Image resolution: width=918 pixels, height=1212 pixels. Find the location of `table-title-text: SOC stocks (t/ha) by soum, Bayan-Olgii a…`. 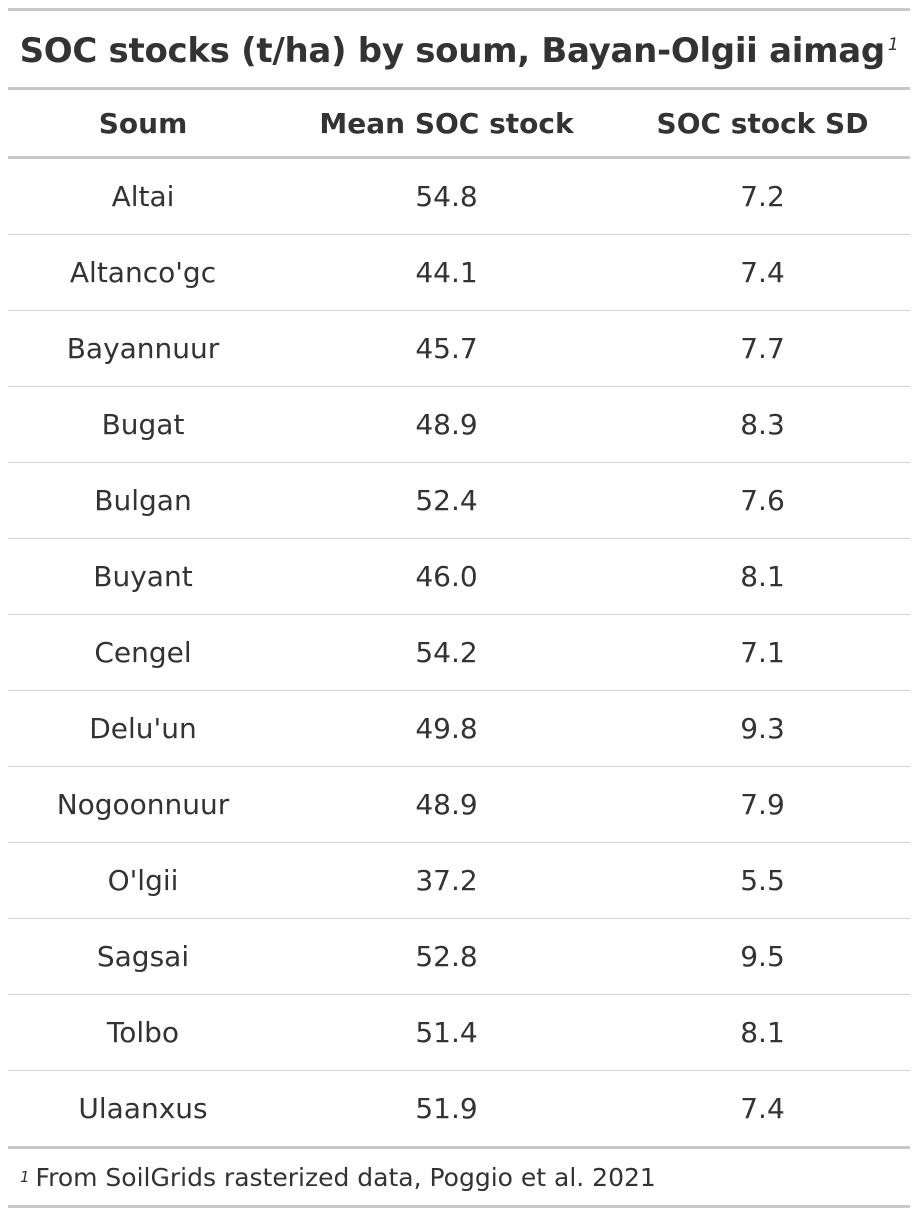

table-title-text: SOC stocks (t/ha) by soum, Bayan-Olgii a… is located at coordinates (452, 51).